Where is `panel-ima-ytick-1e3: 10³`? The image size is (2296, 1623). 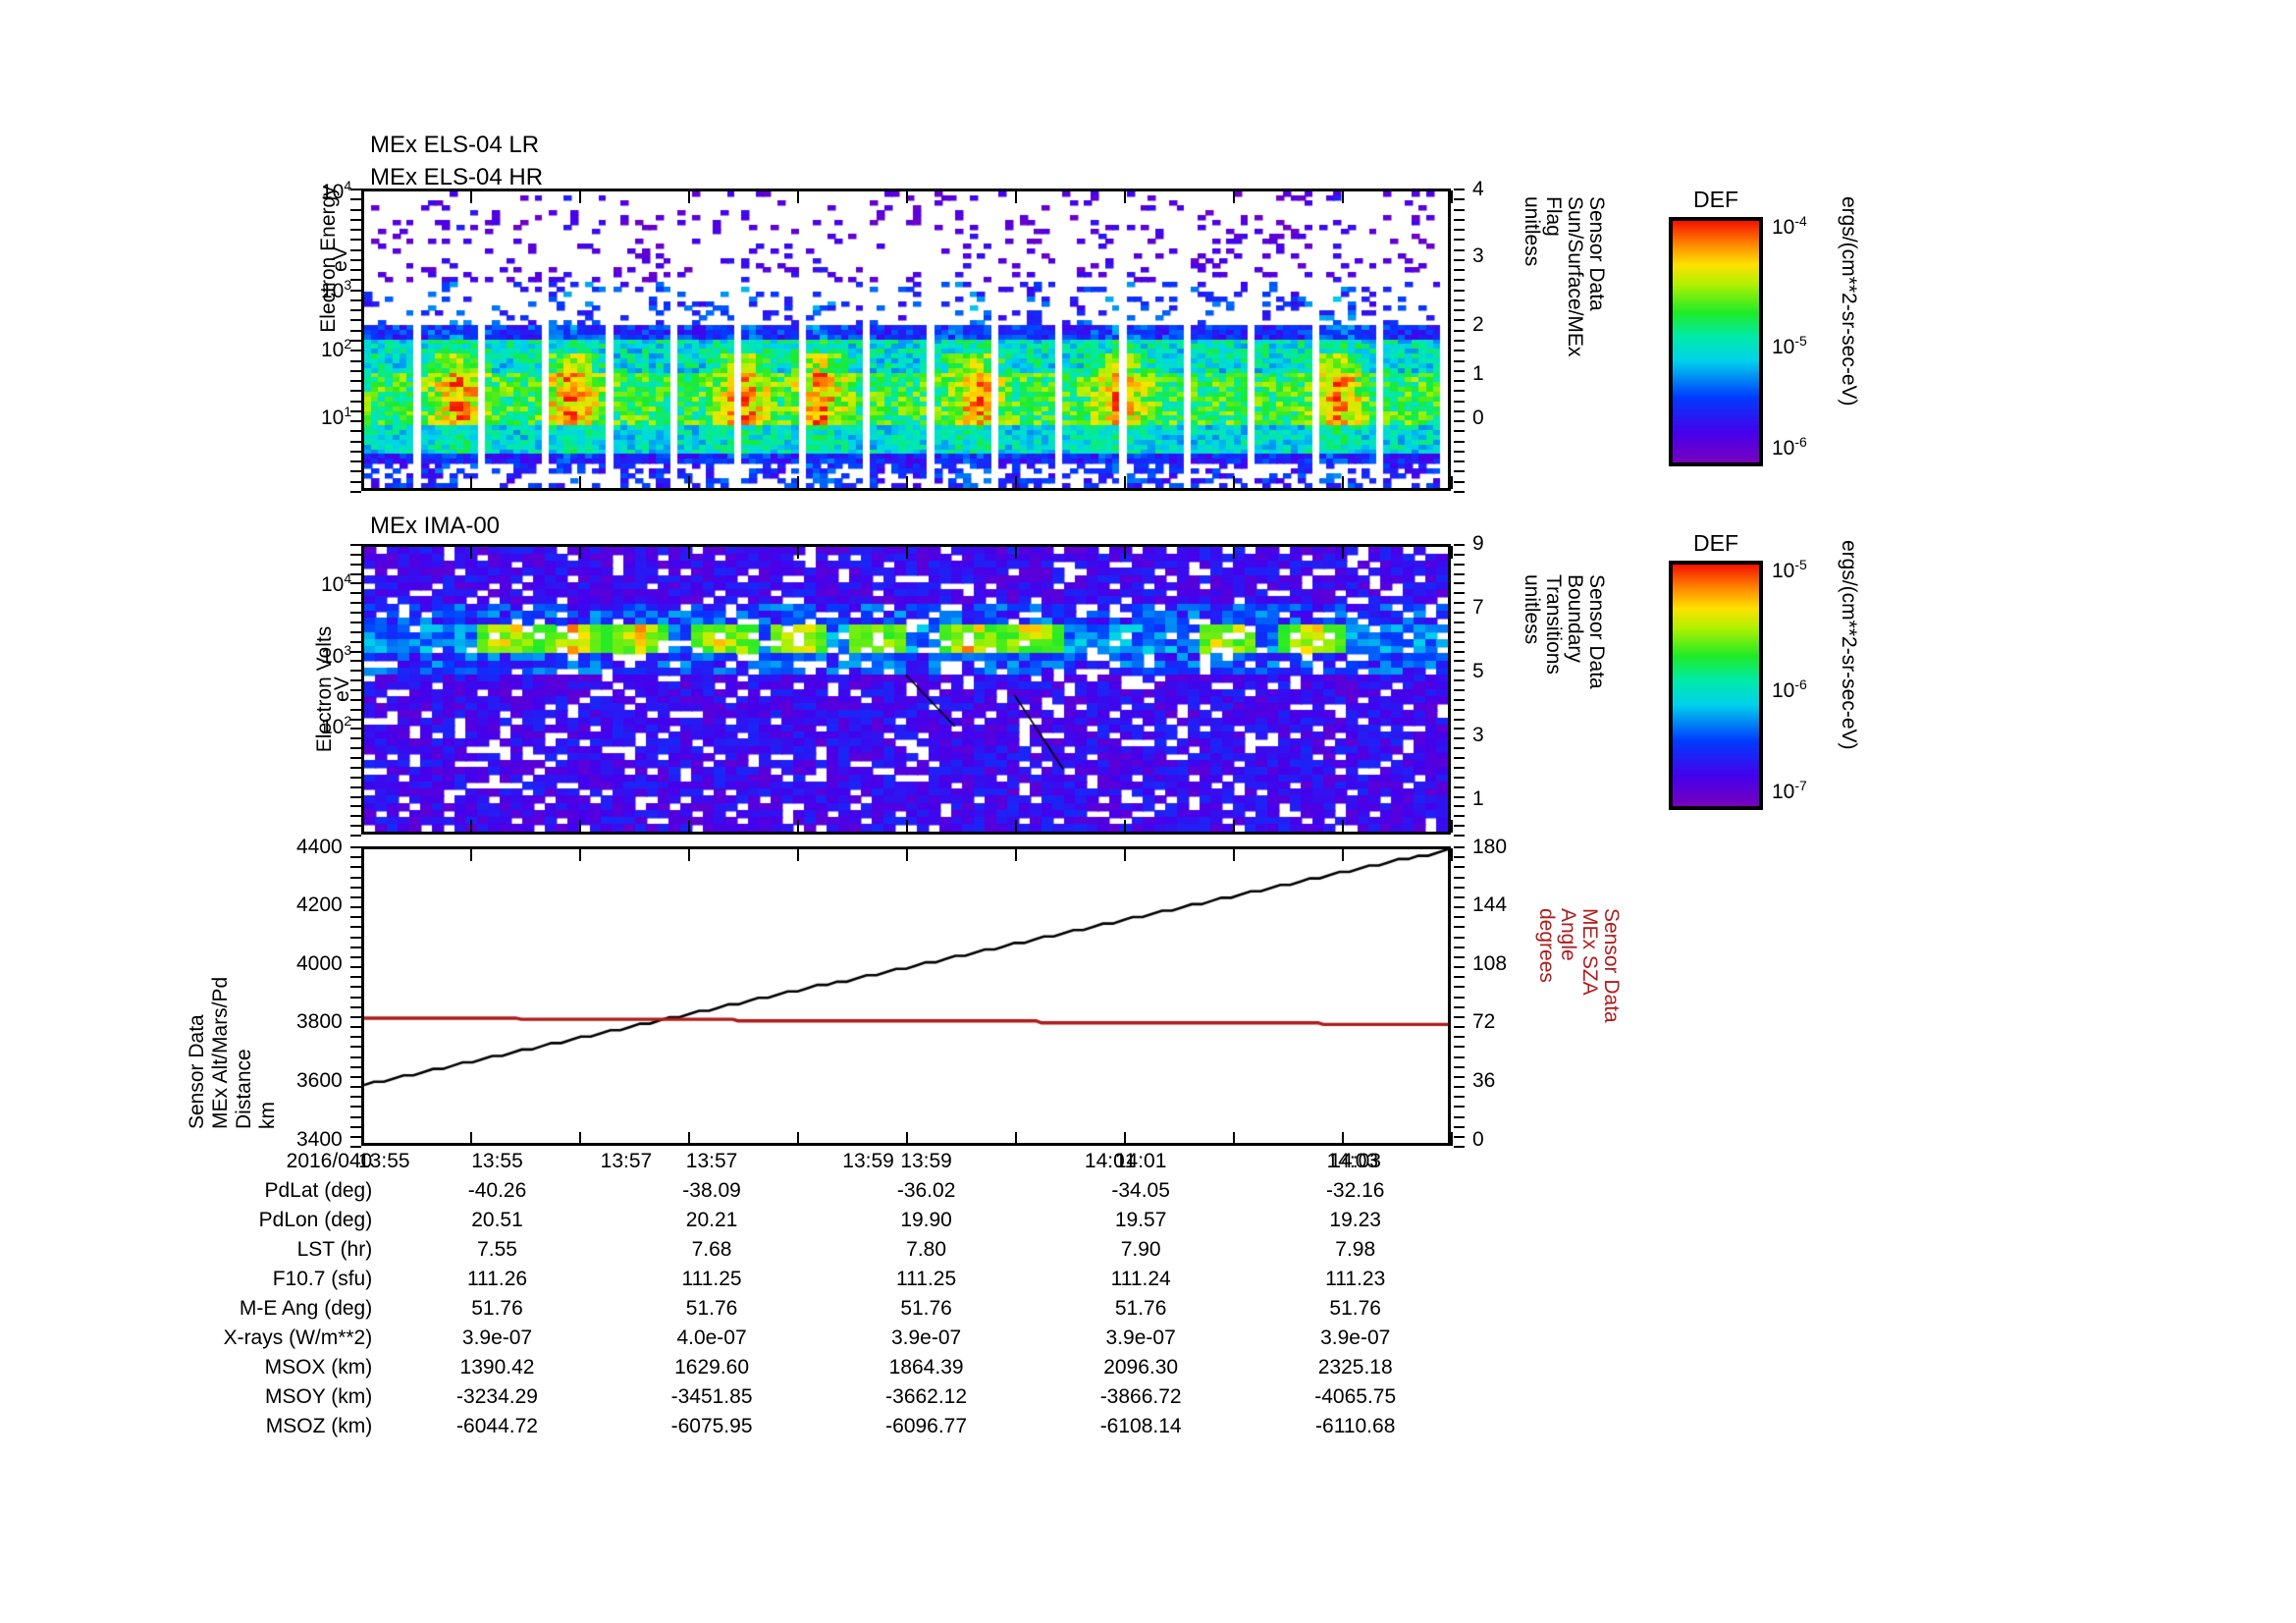 panel-ima-ytick-1e3: 10³ is located at coordinates (336, 655).